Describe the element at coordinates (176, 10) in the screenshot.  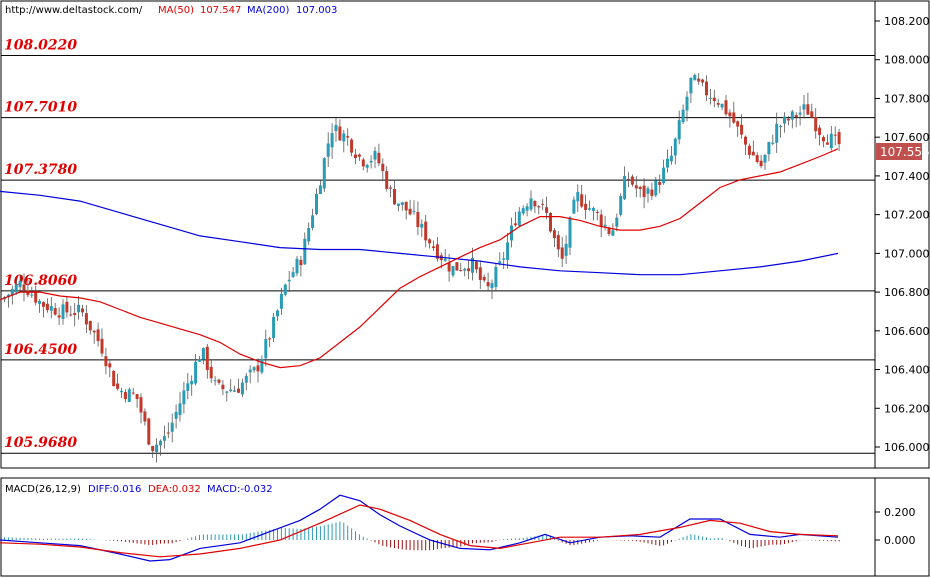
I see `ma50-label: MA(50)` at that location.